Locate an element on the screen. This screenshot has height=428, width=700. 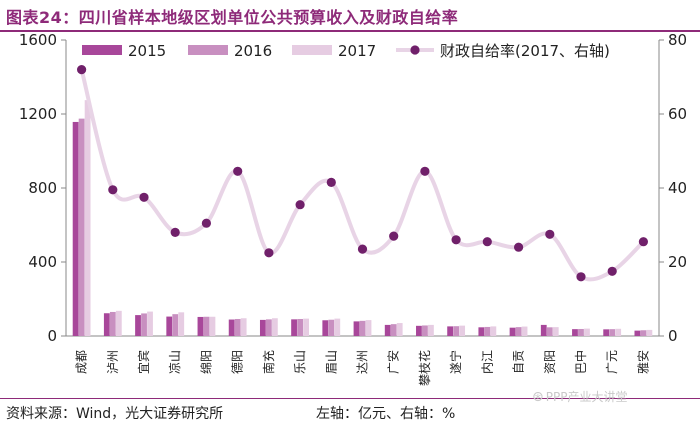
category-label: 德阳 is located at coordinates (237, 362).